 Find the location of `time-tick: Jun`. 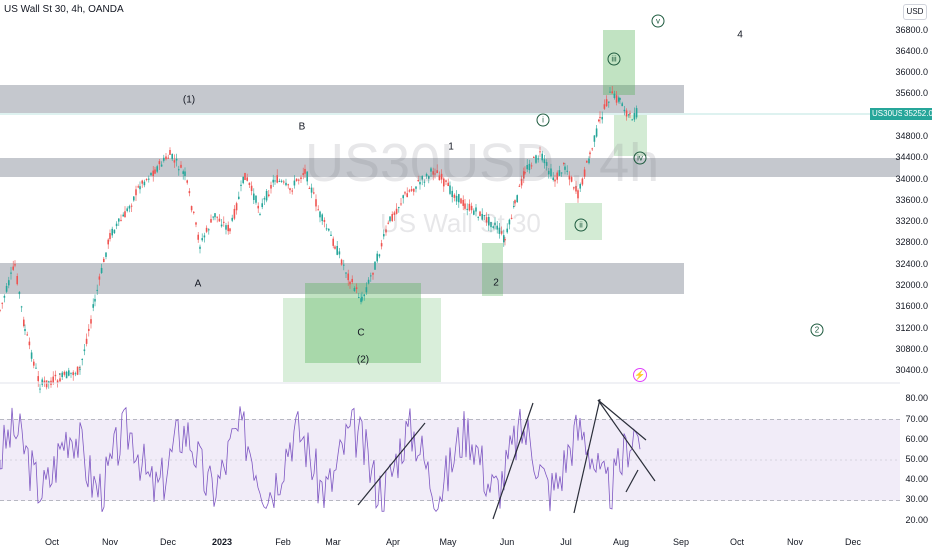

time-tick: Jun is located at coordinates (507, 542).